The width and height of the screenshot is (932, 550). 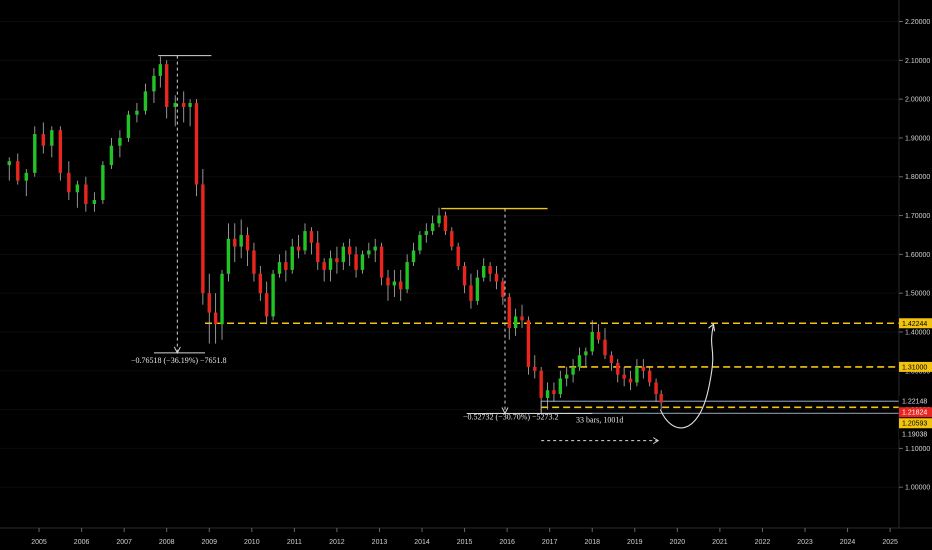 What do you see at coordinates (917, 177) in the screenshot?
I see `price-tick-label: 1.80000` at bounding box center [917, 177].